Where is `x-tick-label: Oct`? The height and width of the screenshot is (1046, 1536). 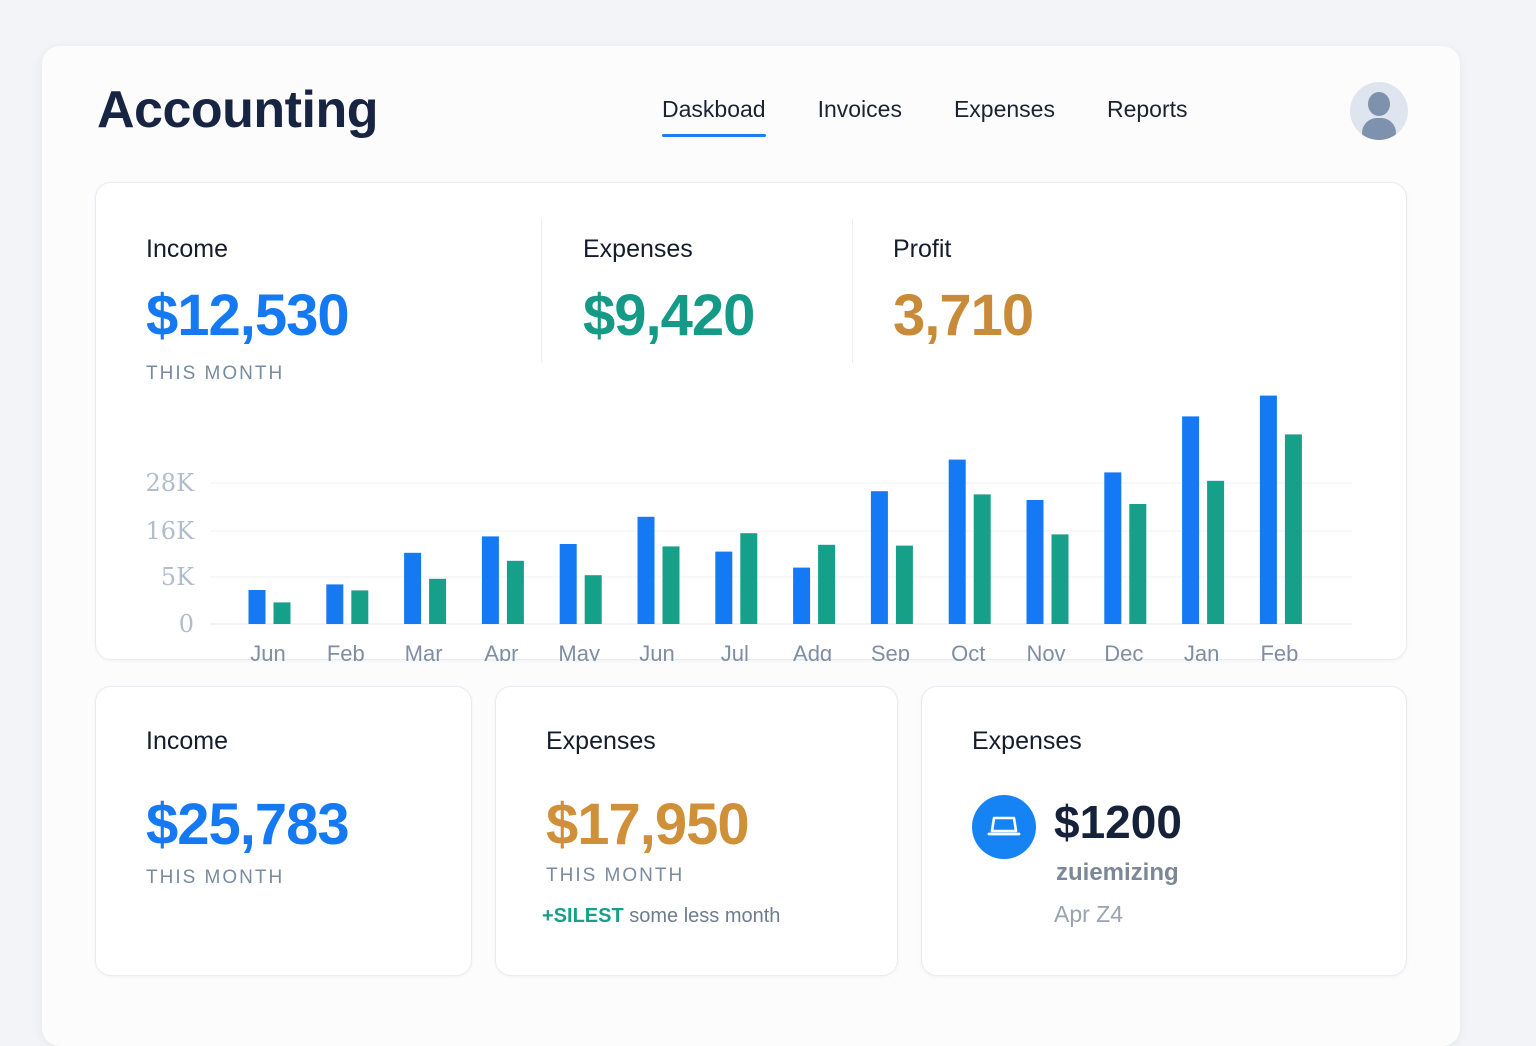
x-tick-label: Oct is located at coordinates (968, 651).